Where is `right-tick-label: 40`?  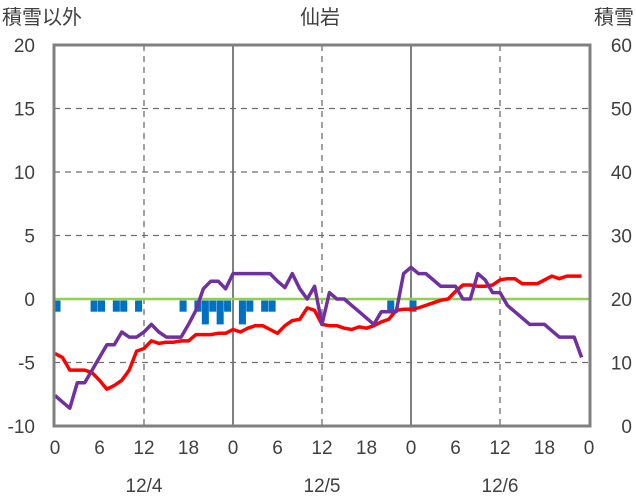
right-tick-label: 40 is located at coordinates (621, 173).